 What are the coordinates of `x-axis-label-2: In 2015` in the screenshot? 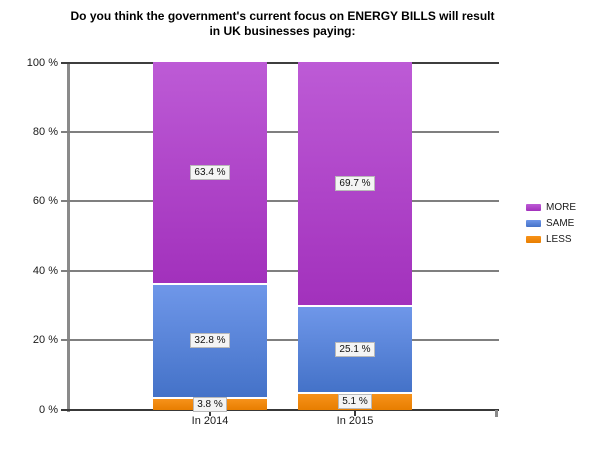 It's located at (355, 421).